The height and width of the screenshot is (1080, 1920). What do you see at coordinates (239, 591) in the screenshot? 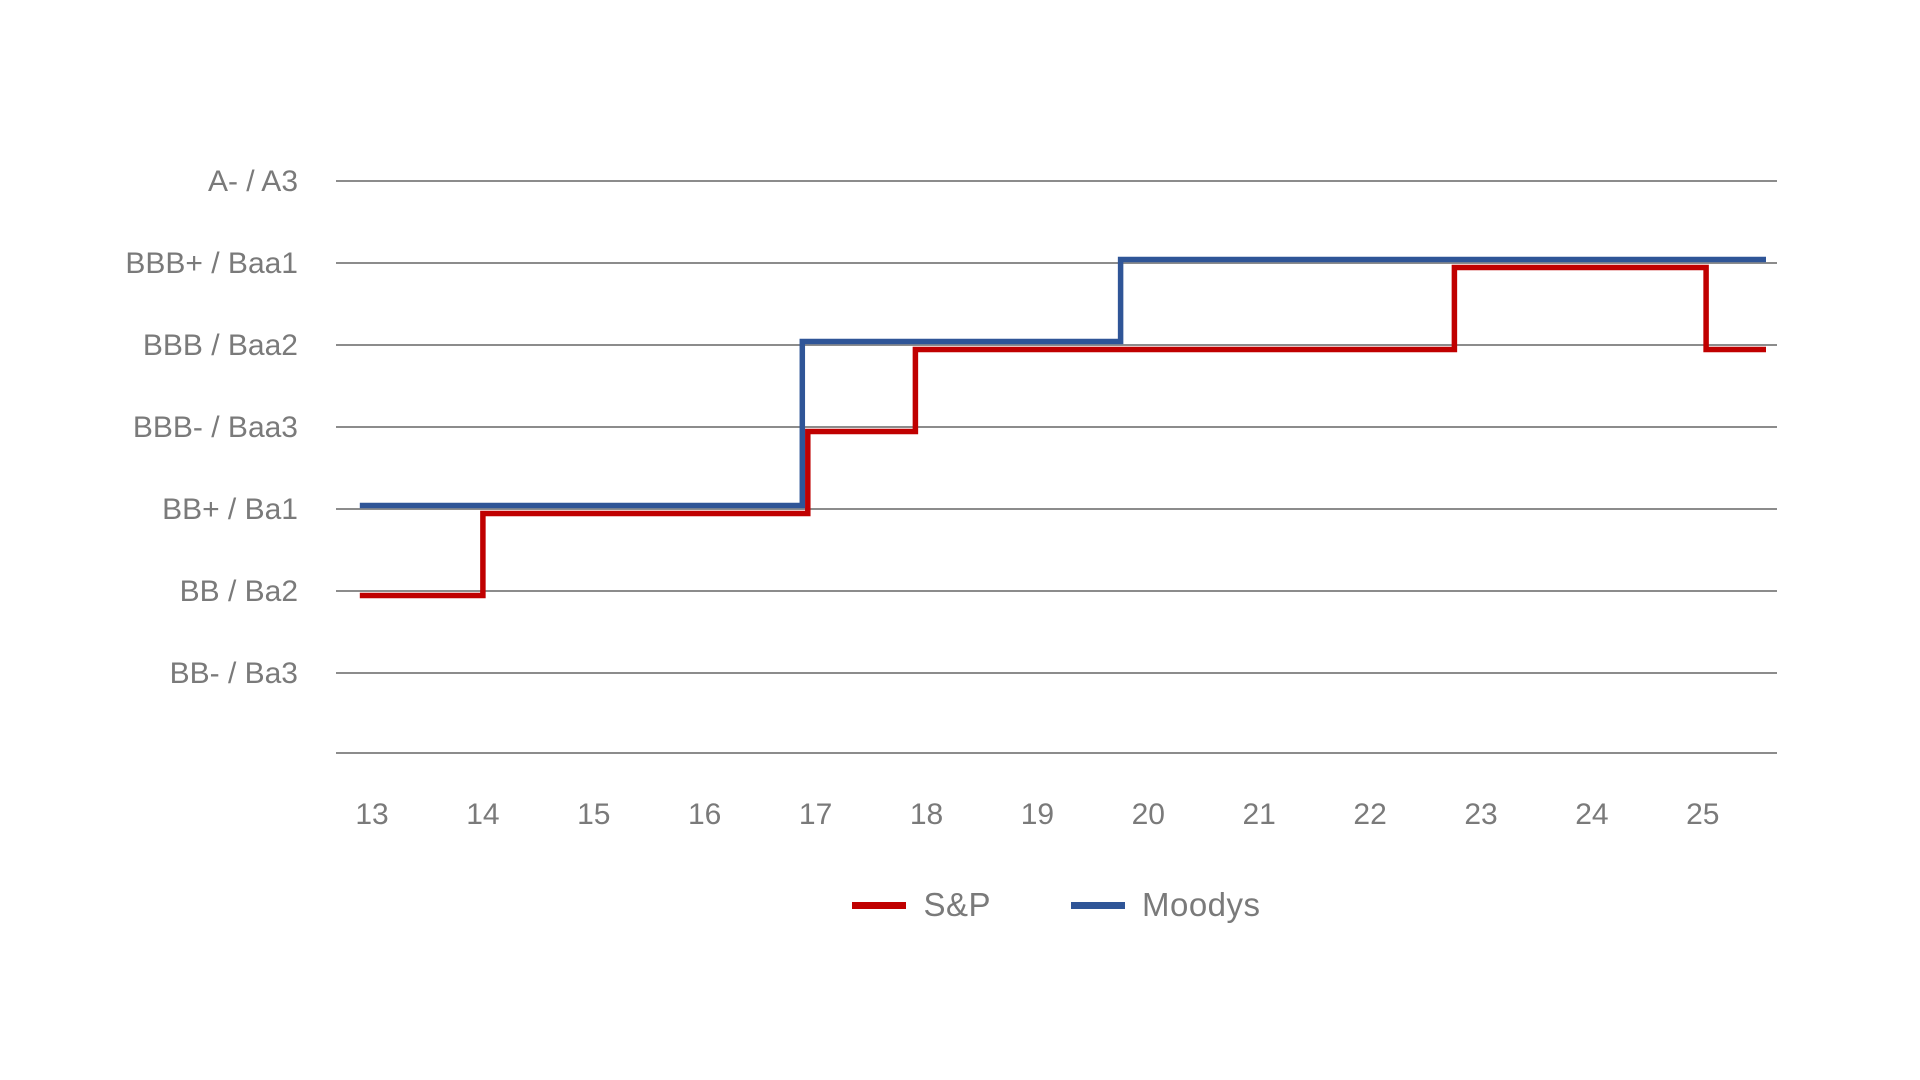
I see `y-axis-label: BB / Ba2` at bounding box center [239, 591].